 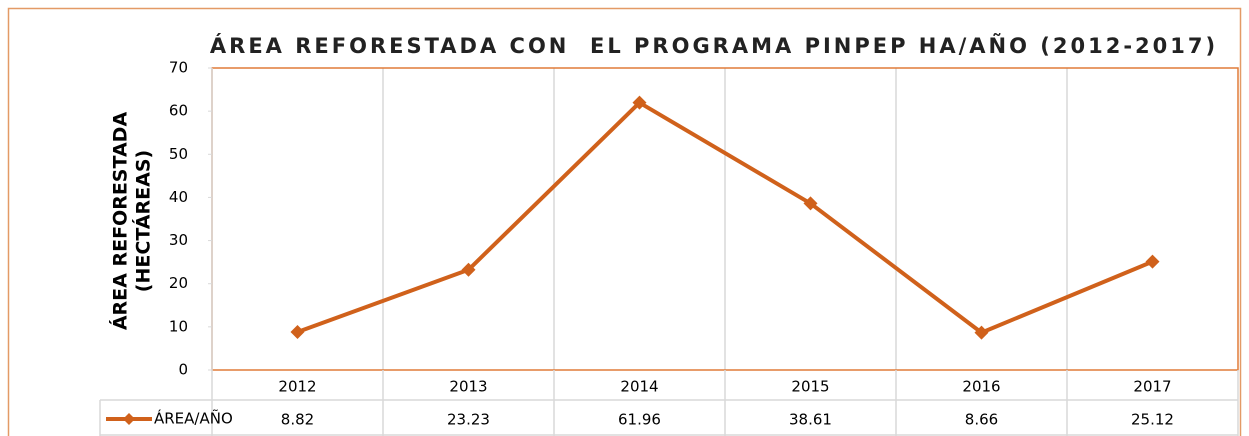 What do you see at coordinates (639, 387) in the screenshot?
I see `x-tick-label: 2014` at bounding box center [639, 387].